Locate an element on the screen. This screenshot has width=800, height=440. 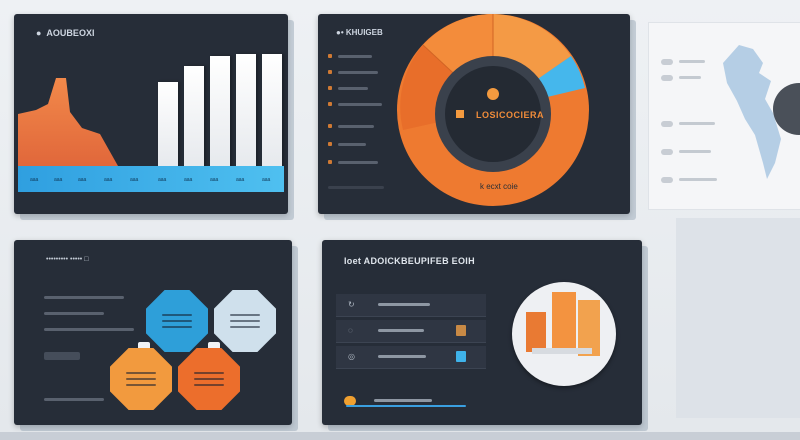
bottom-bar is located at coordinates (400, 436).